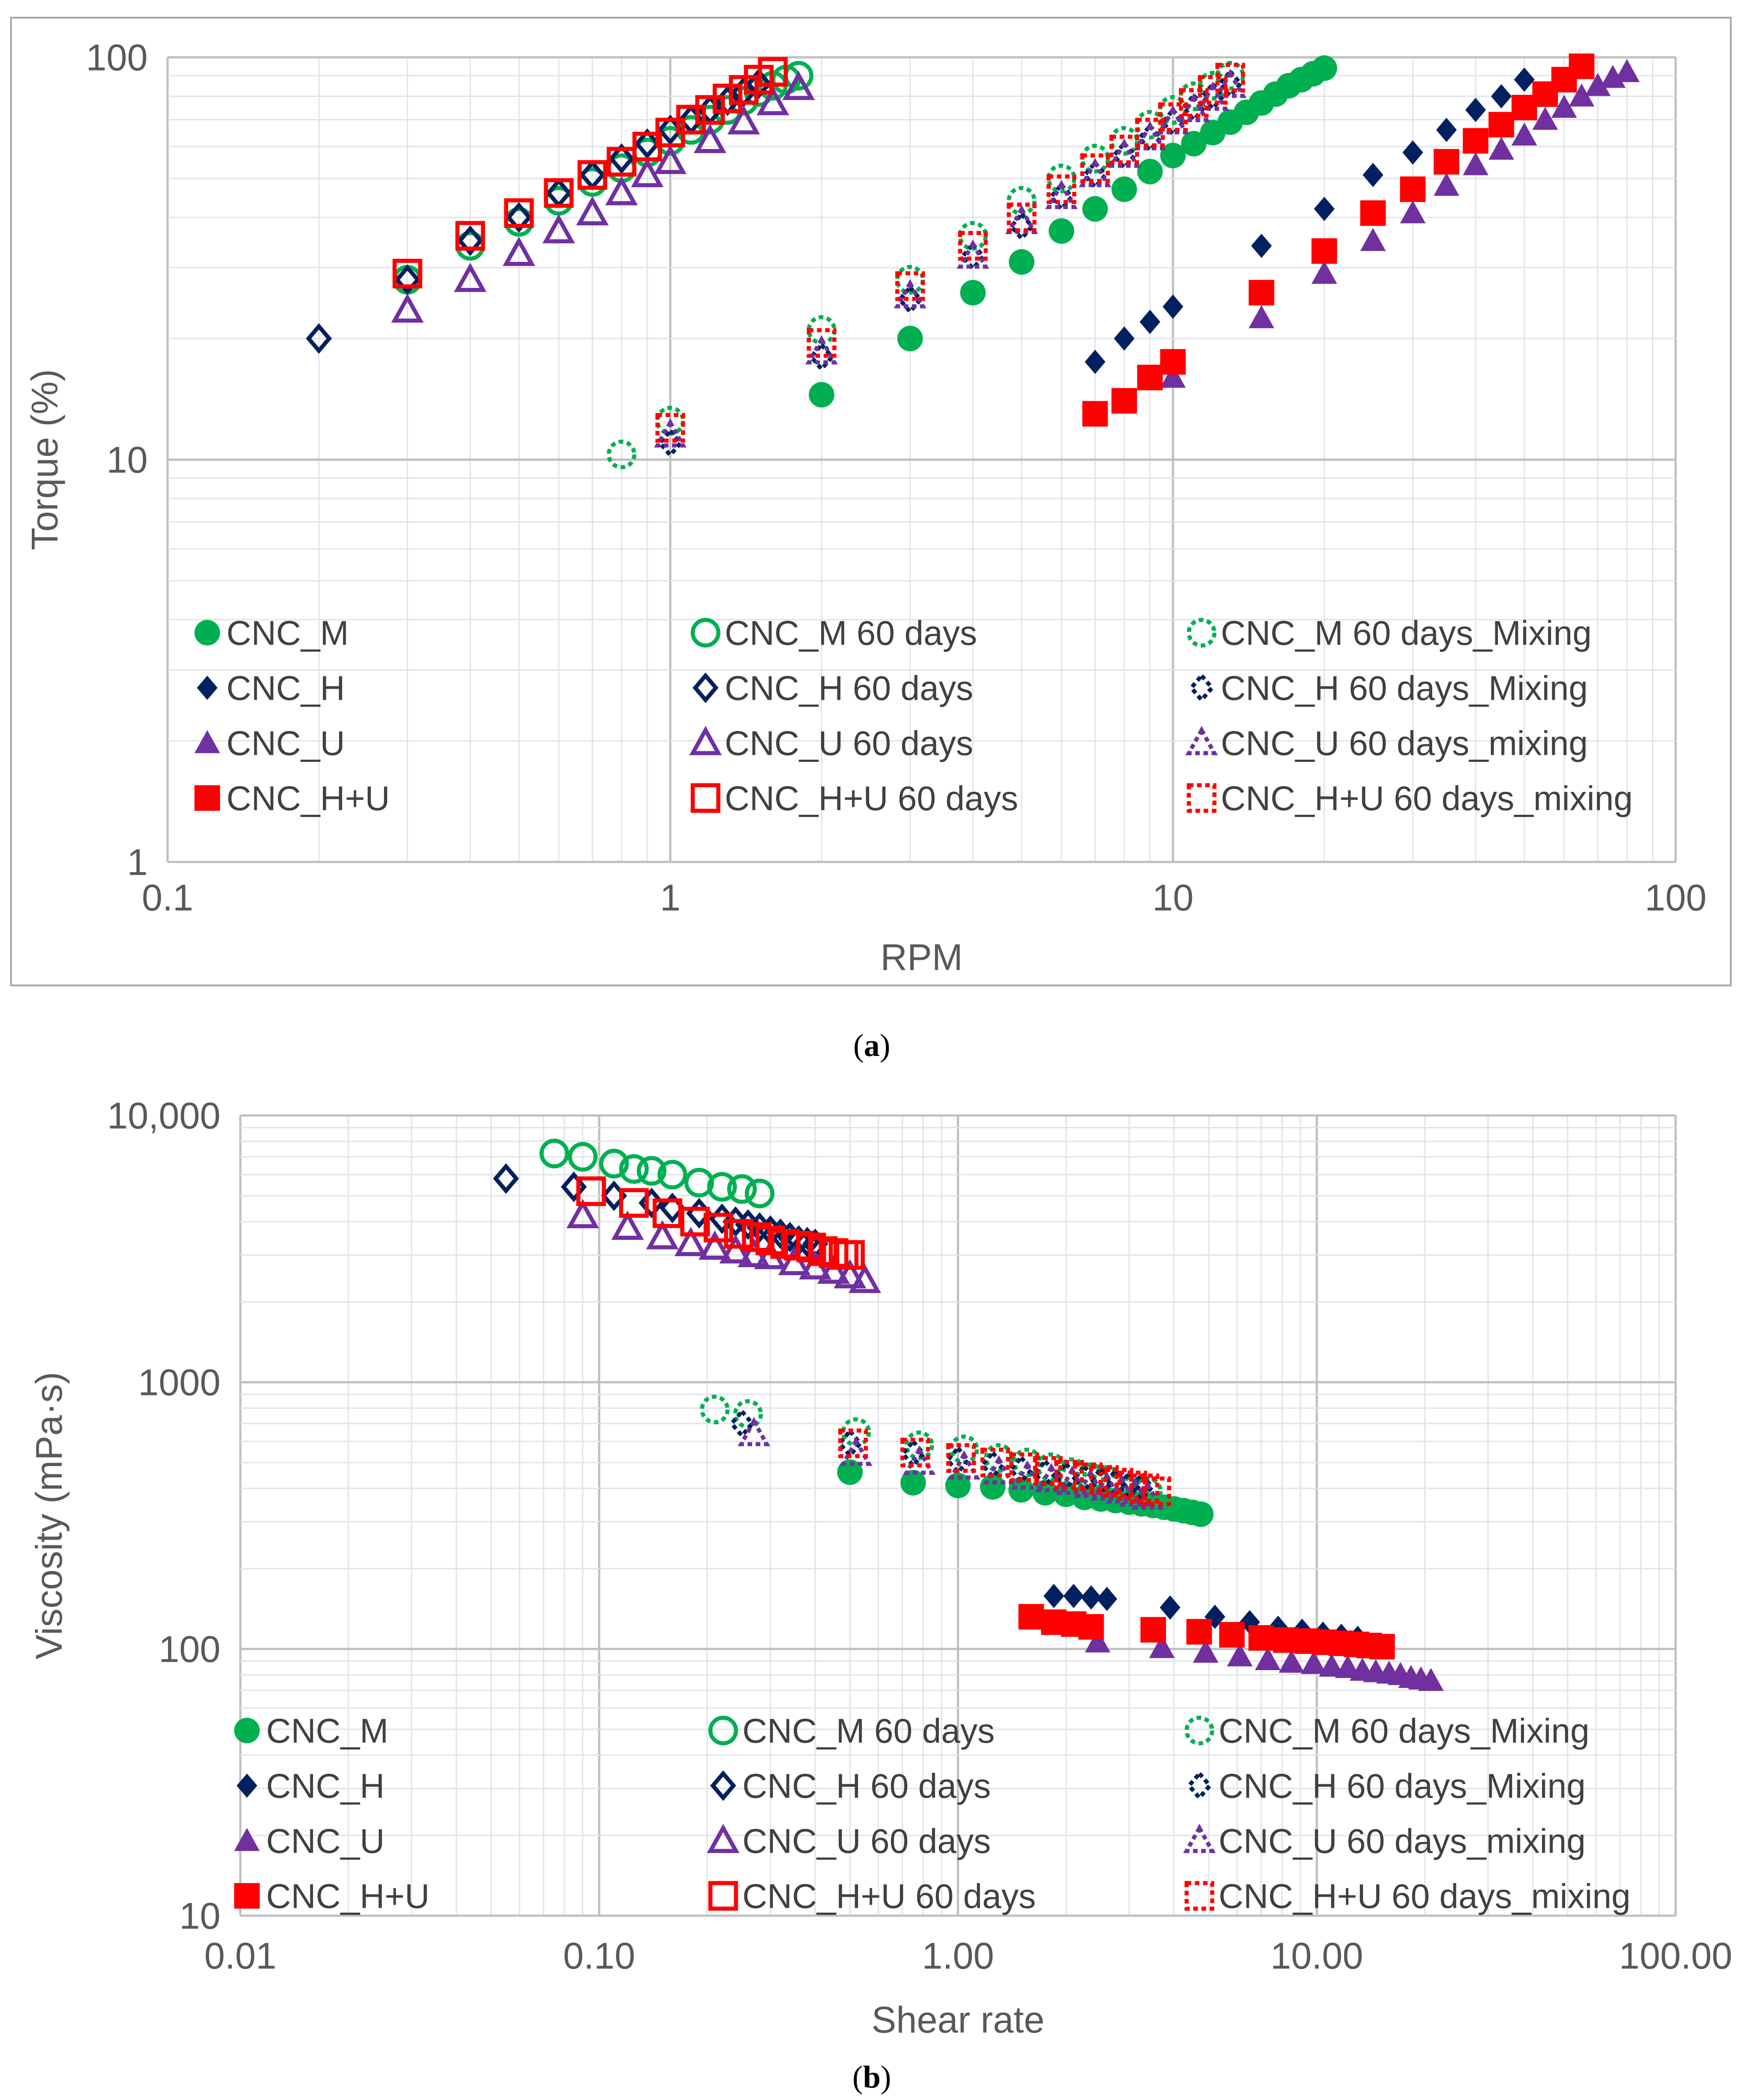 The height and width of the screenshot is (2100, 1744). I want to click on y-tick-label: 10,000, so click(163, 1115).